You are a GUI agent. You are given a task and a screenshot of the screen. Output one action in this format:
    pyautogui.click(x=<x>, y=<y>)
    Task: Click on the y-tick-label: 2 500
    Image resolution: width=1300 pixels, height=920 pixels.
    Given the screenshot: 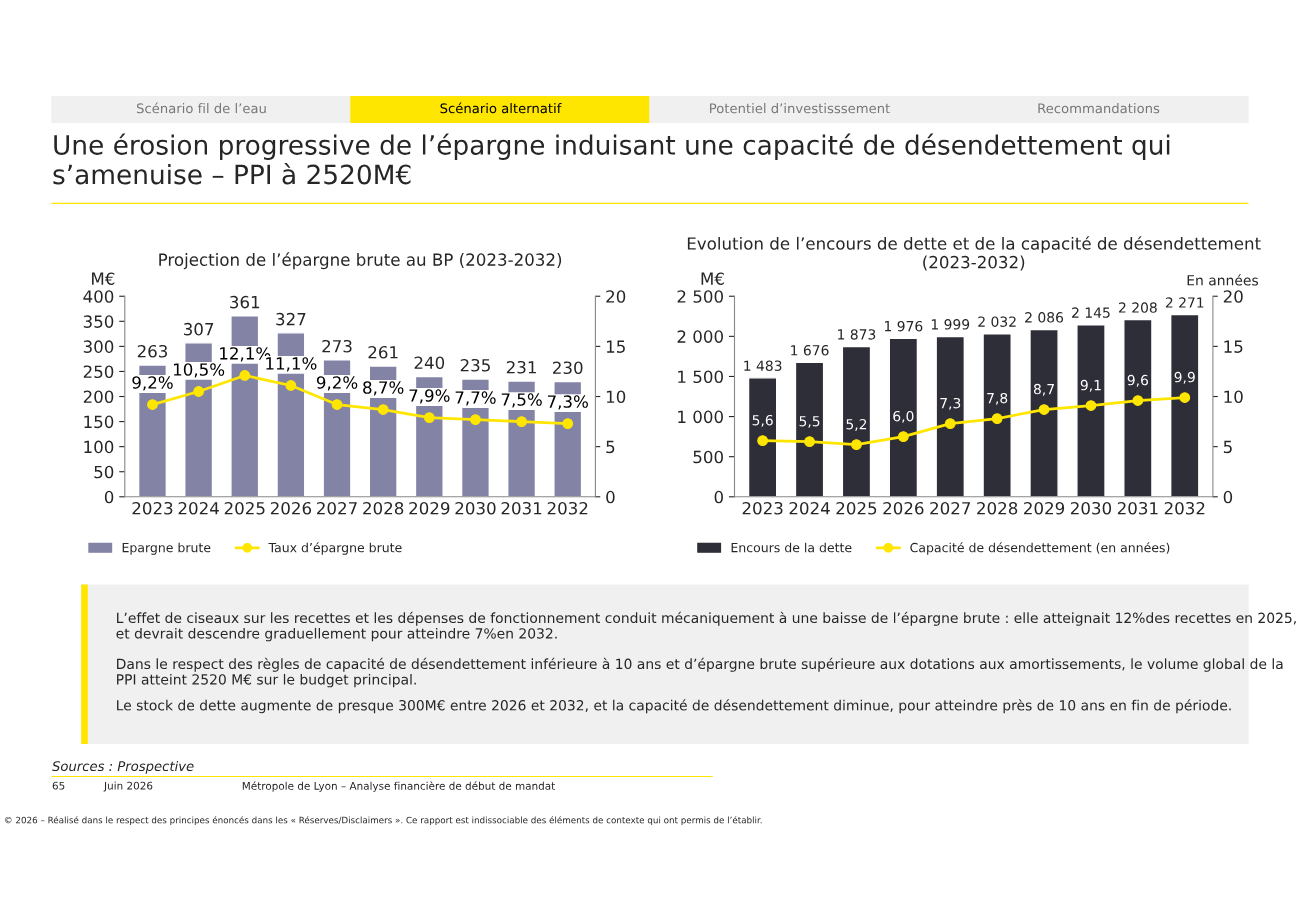 What is the action you would take?
    pyautogui.click(x=700, y=296)
    